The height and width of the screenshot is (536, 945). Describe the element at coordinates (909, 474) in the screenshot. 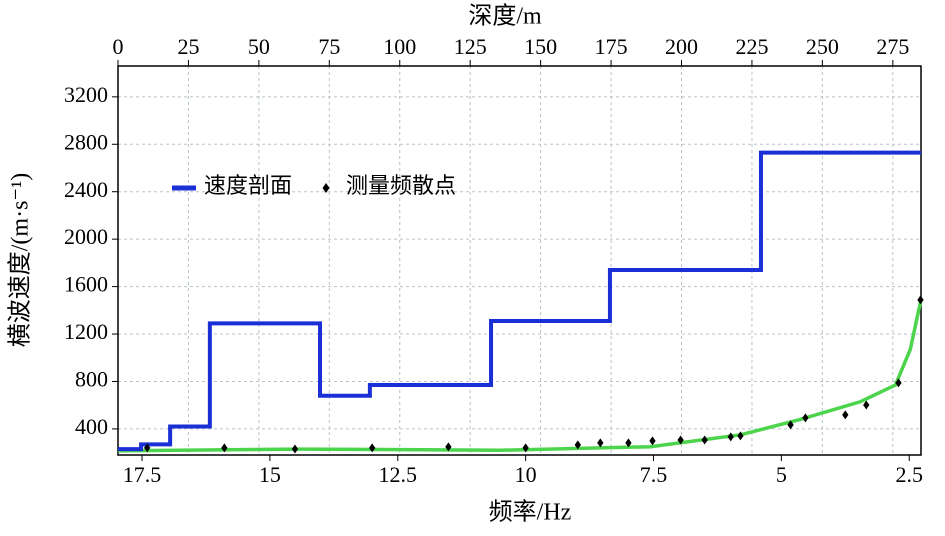

I see `x-tick-label: 2.5` at that location.